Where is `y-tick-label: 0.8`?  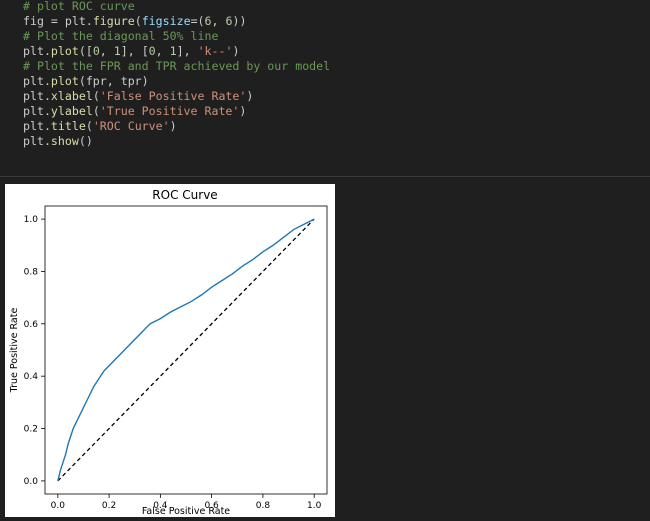 y-tick-label: 0.8 is located at coordinates (31, 272).